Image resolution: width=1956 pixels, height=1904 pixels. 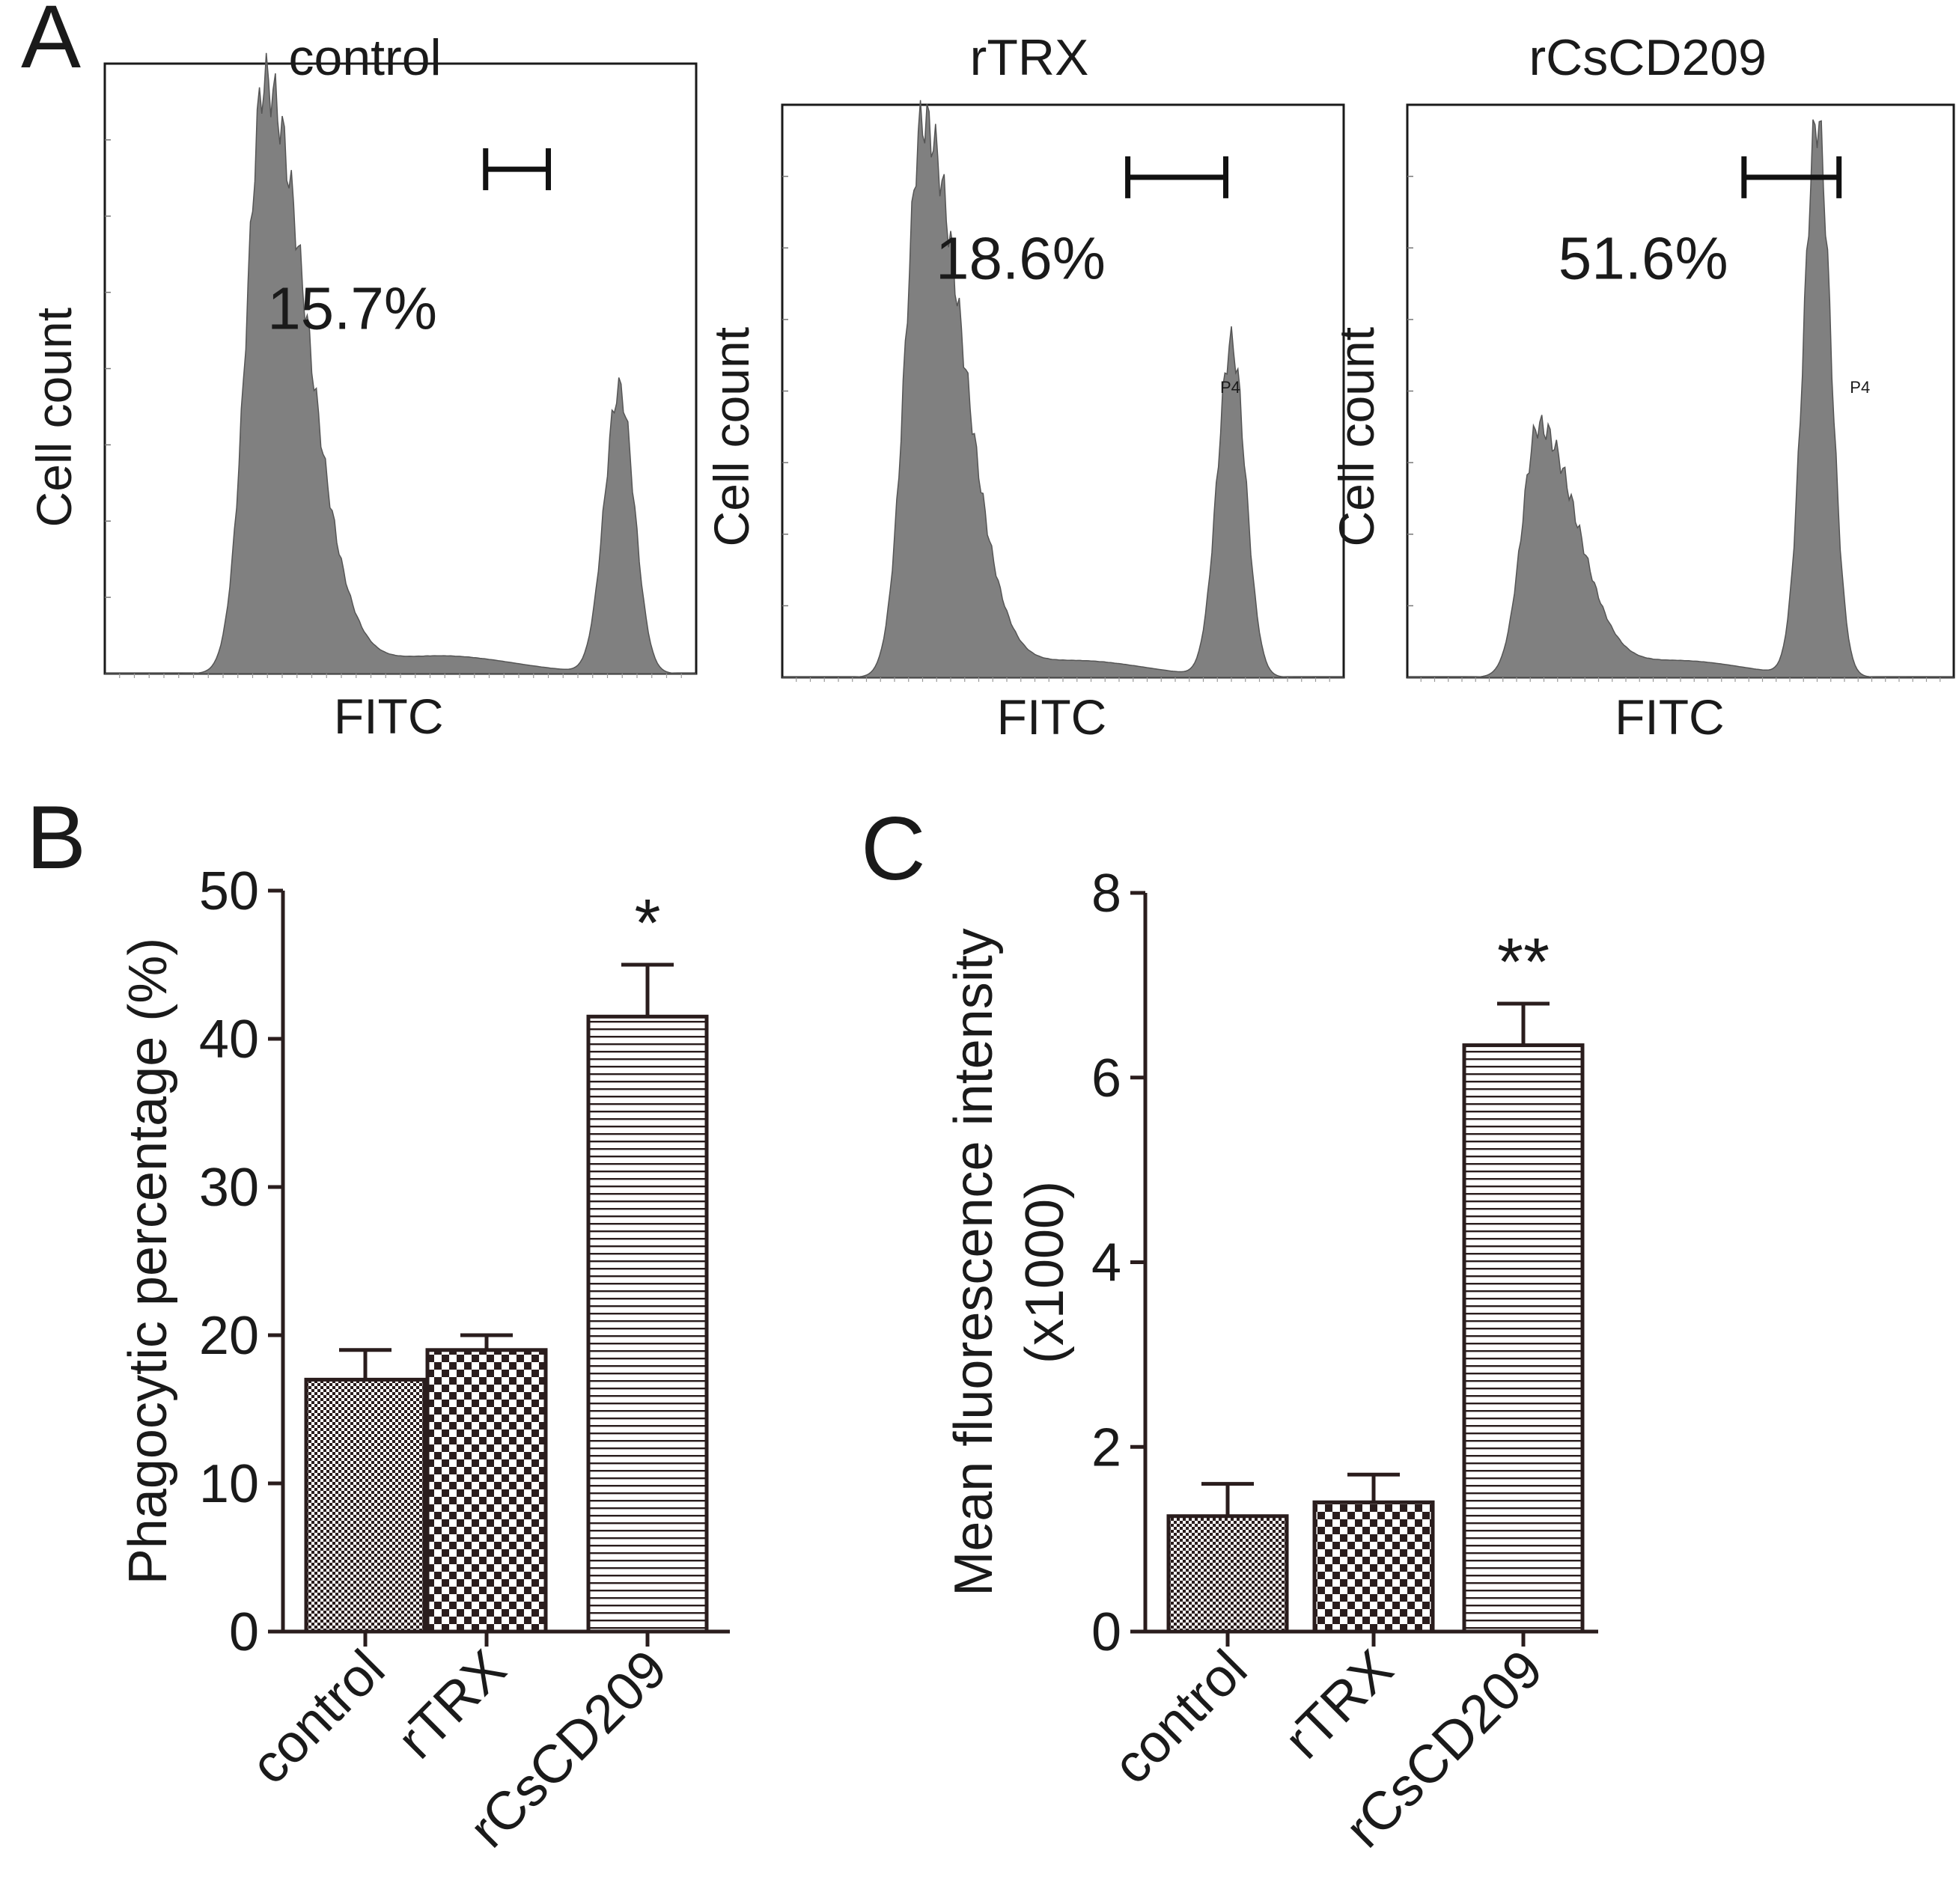 What do you see at coordinates (229, 1188) in the screenshot?
I see `y-tick-label: 30` at bounding box center [229, 1188].